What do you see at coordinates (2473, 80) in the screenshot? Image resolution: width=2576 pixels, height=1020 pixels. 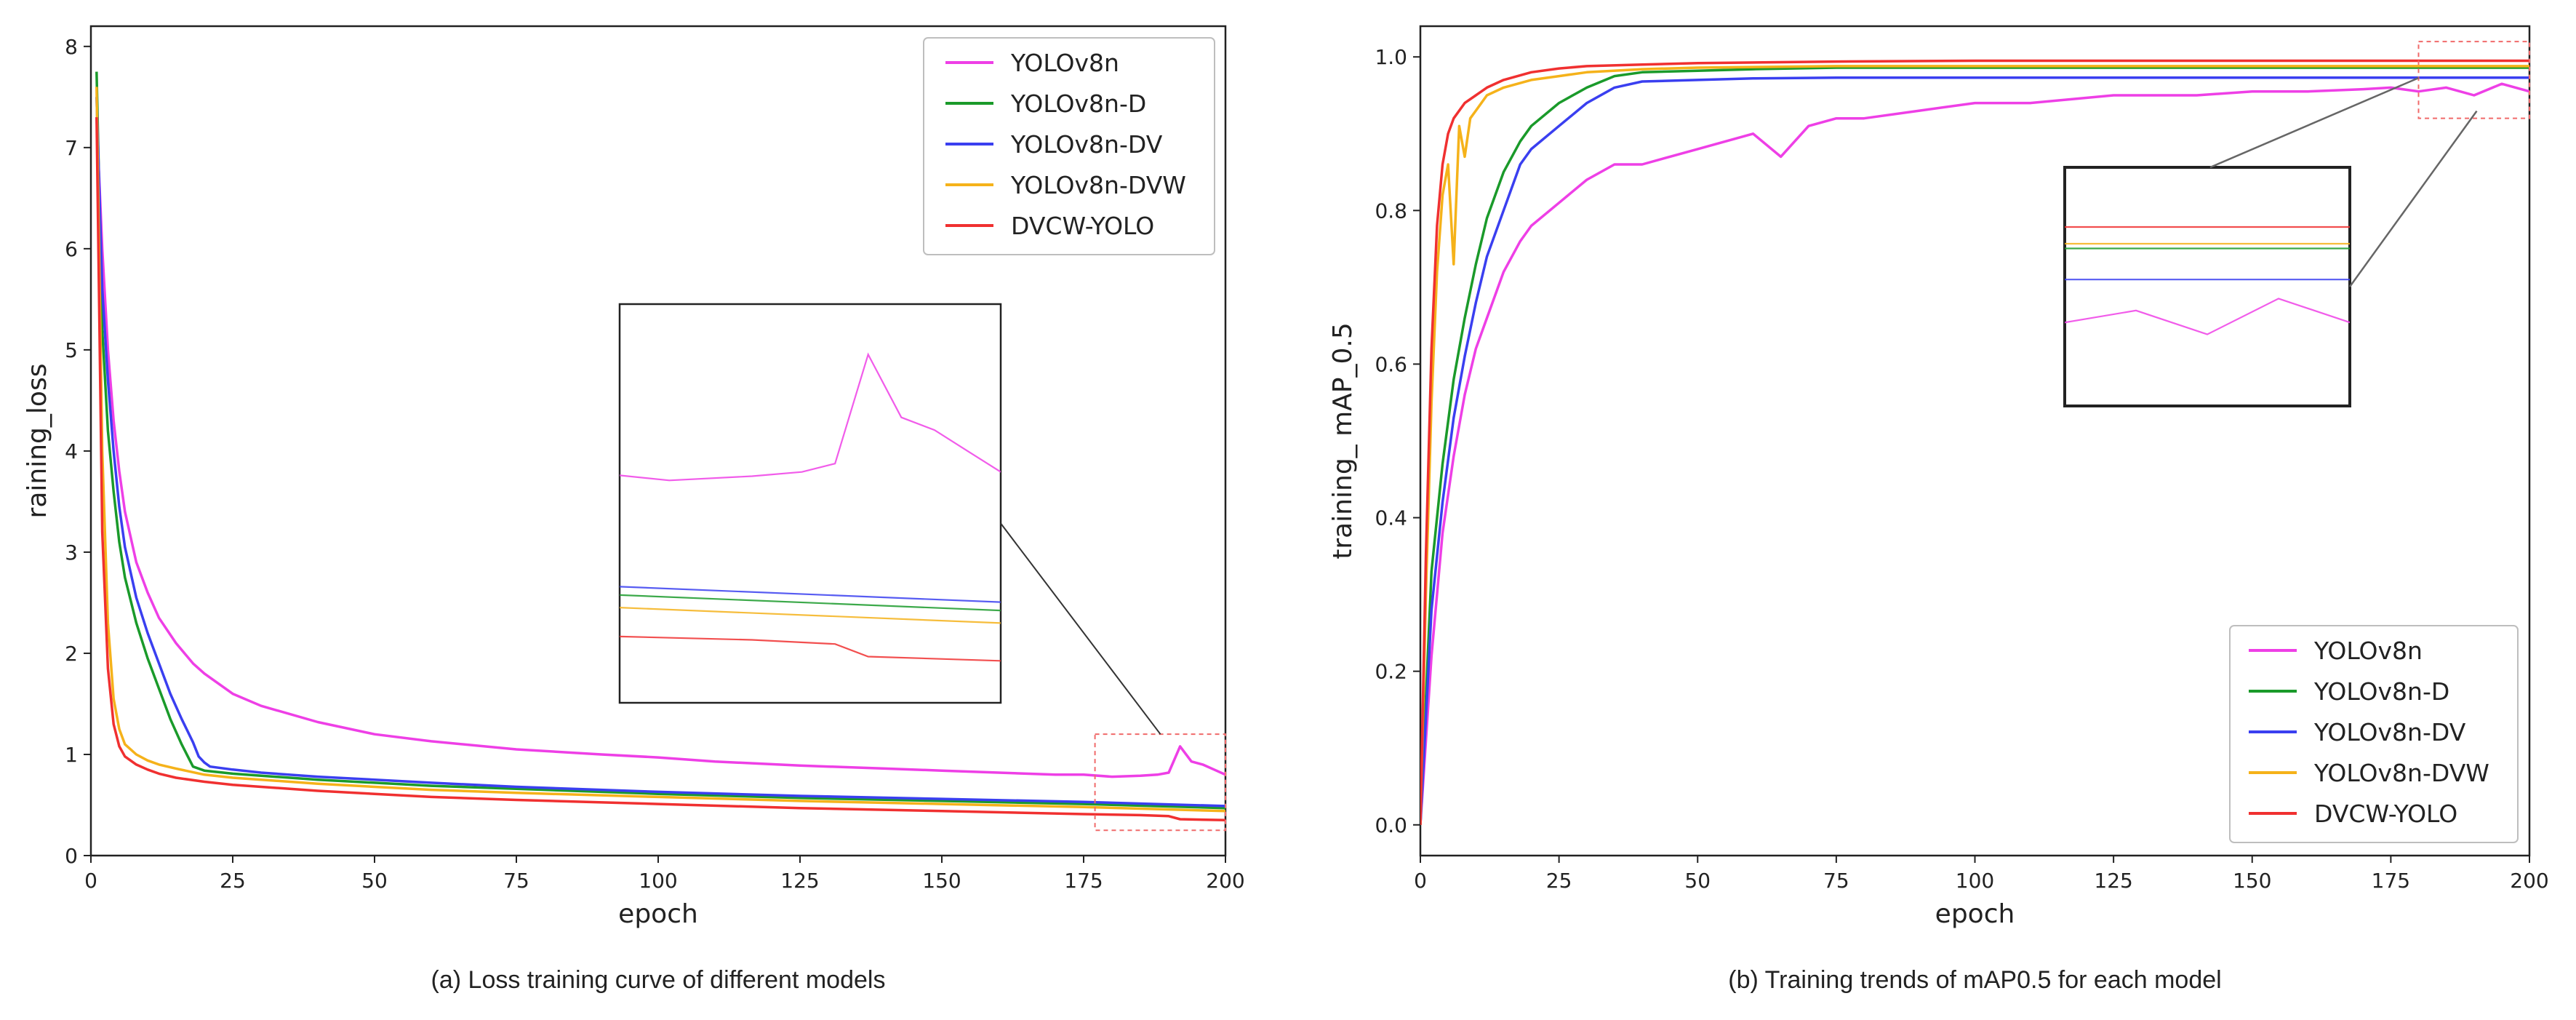 I see `zoom-region-box` at bounding box center [2473, 80].